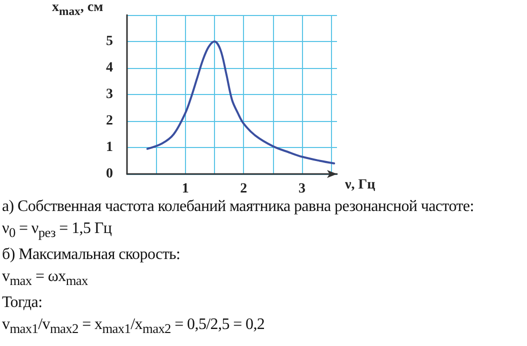  Describe the element at coordinates (109, 174) in the screenshot. I see `y-tick-label: 0` at that location.